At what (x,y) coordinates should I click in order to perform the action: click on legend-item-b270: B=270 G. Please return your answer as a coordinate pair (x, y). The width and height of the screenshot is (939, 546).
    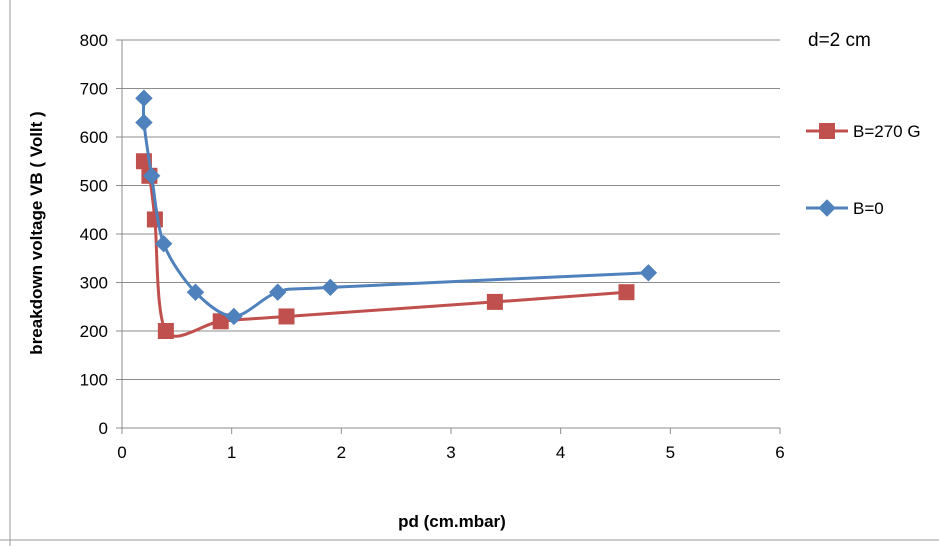
    Looking at the image, I should click on (863, 131).